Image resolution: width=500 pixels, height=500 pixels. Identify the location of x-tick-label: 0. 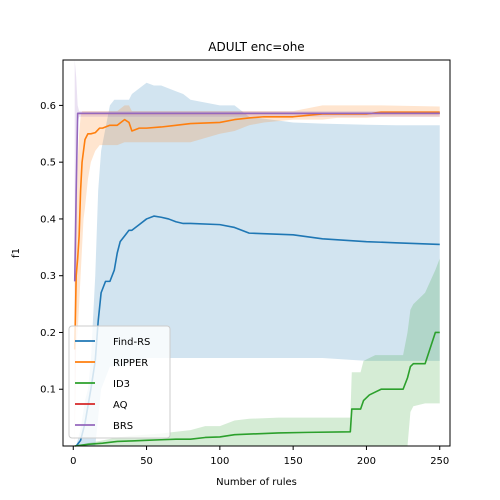
(73, 461).